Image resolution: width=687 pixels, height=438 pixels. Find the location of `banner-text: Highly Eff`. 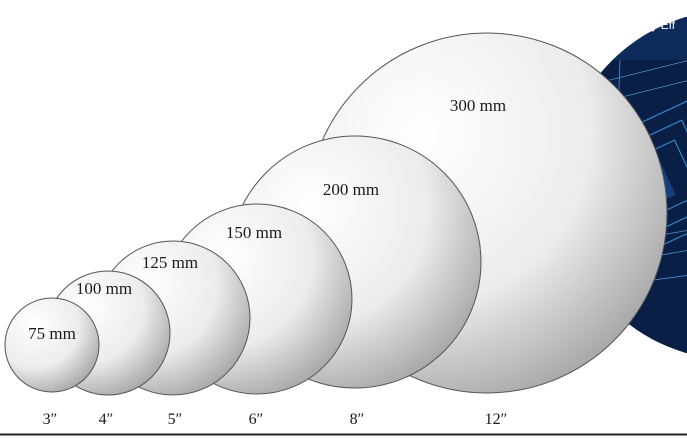

banner-text: Highly Eff is located at coordinates (650, 25).